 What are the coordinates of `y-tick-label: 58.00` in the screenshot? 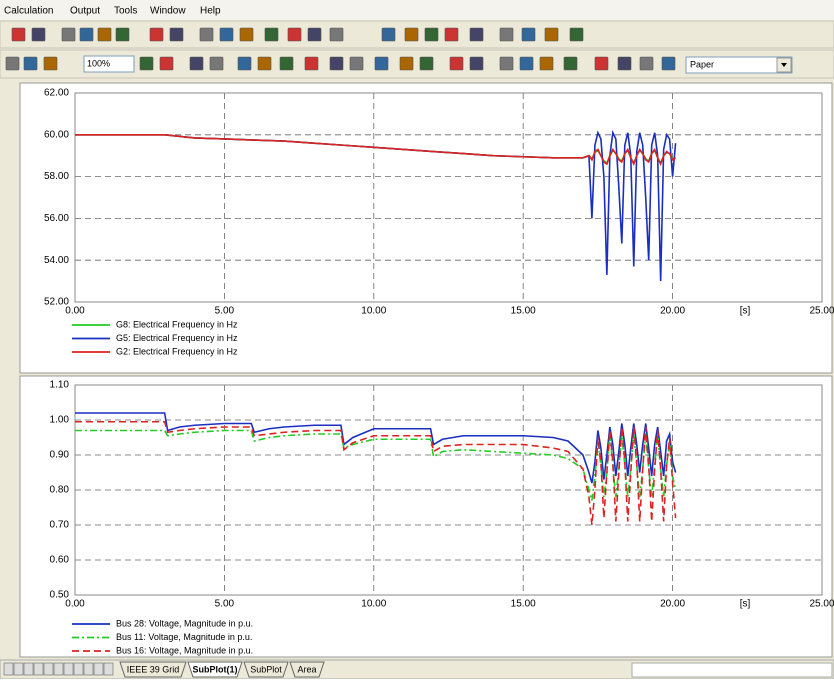 It's located at (56, 176).